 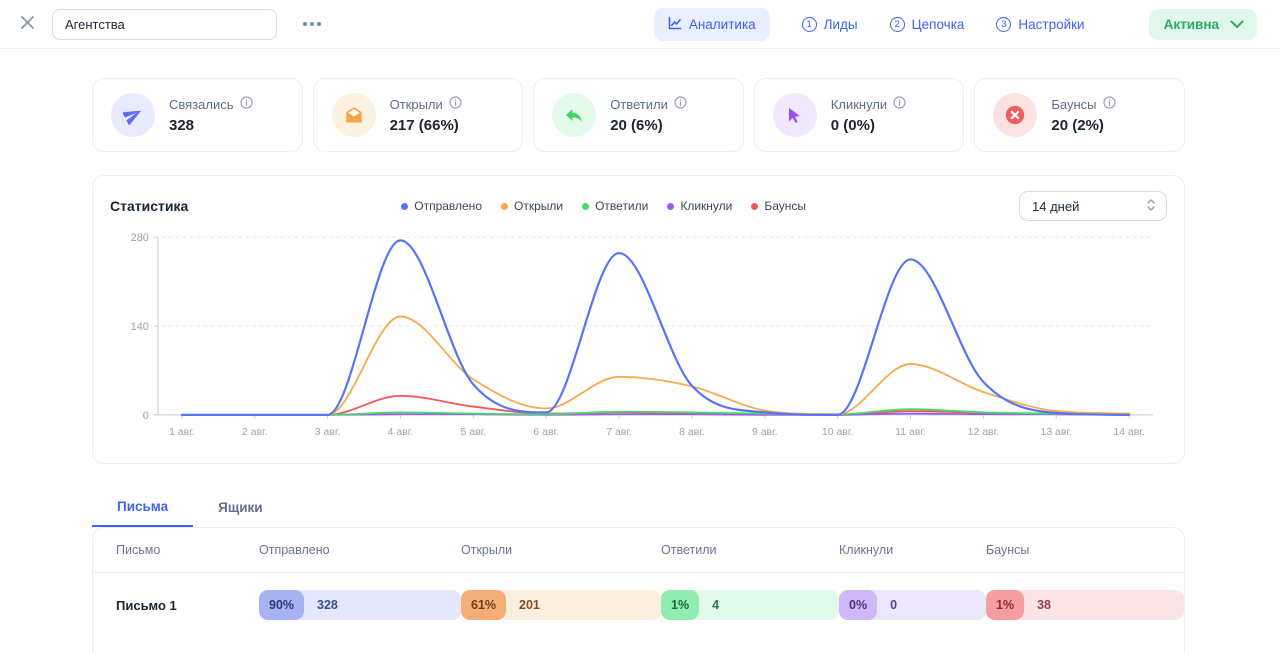 I want to click on send-icon, so click(x=133, y=115).